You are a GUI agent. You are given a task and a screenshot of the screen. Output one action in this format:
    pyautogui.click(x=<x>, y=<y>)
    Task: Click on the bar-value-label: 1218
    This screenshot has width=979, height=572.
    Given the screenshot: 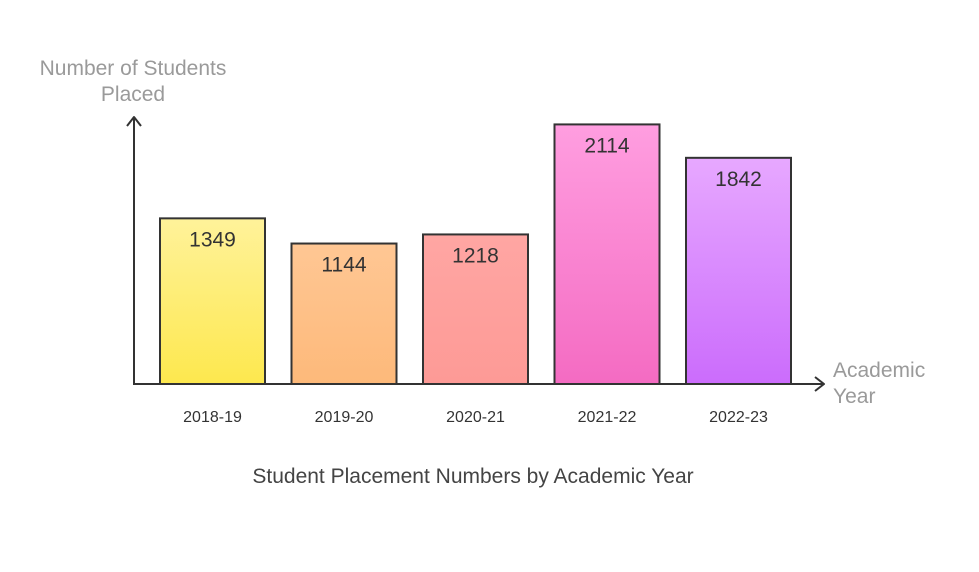 What is the action you would take?
    pyautogui.click(x=475, y=255)
    